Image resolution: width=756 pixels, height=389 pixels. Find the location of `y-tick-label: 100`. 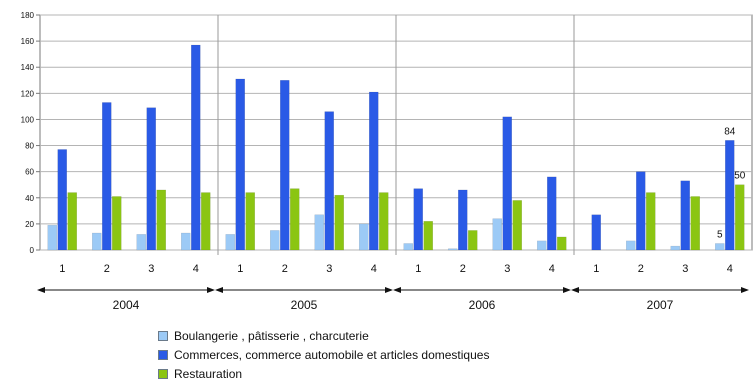

y-tick-label: 100 is located at coordinates (28, 119).